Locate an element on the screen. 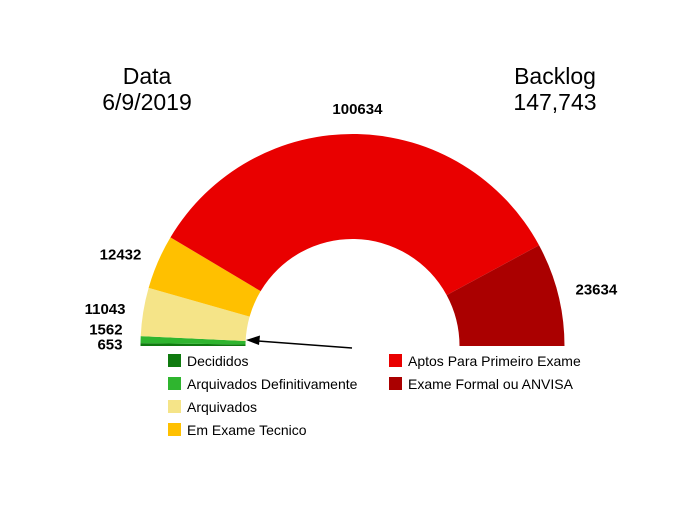 This screenshot has width=688, height=522. arrow-head is located at coordinates (253, 340).